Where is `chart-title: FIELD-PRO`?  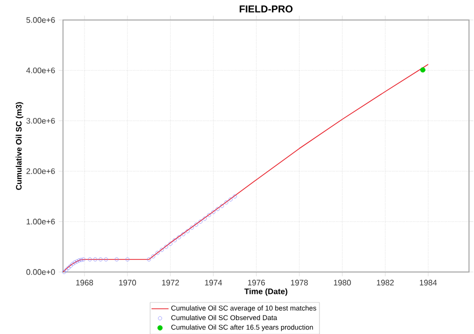
chart-title: FIELD-PRO is located at coordinates (266, 8).